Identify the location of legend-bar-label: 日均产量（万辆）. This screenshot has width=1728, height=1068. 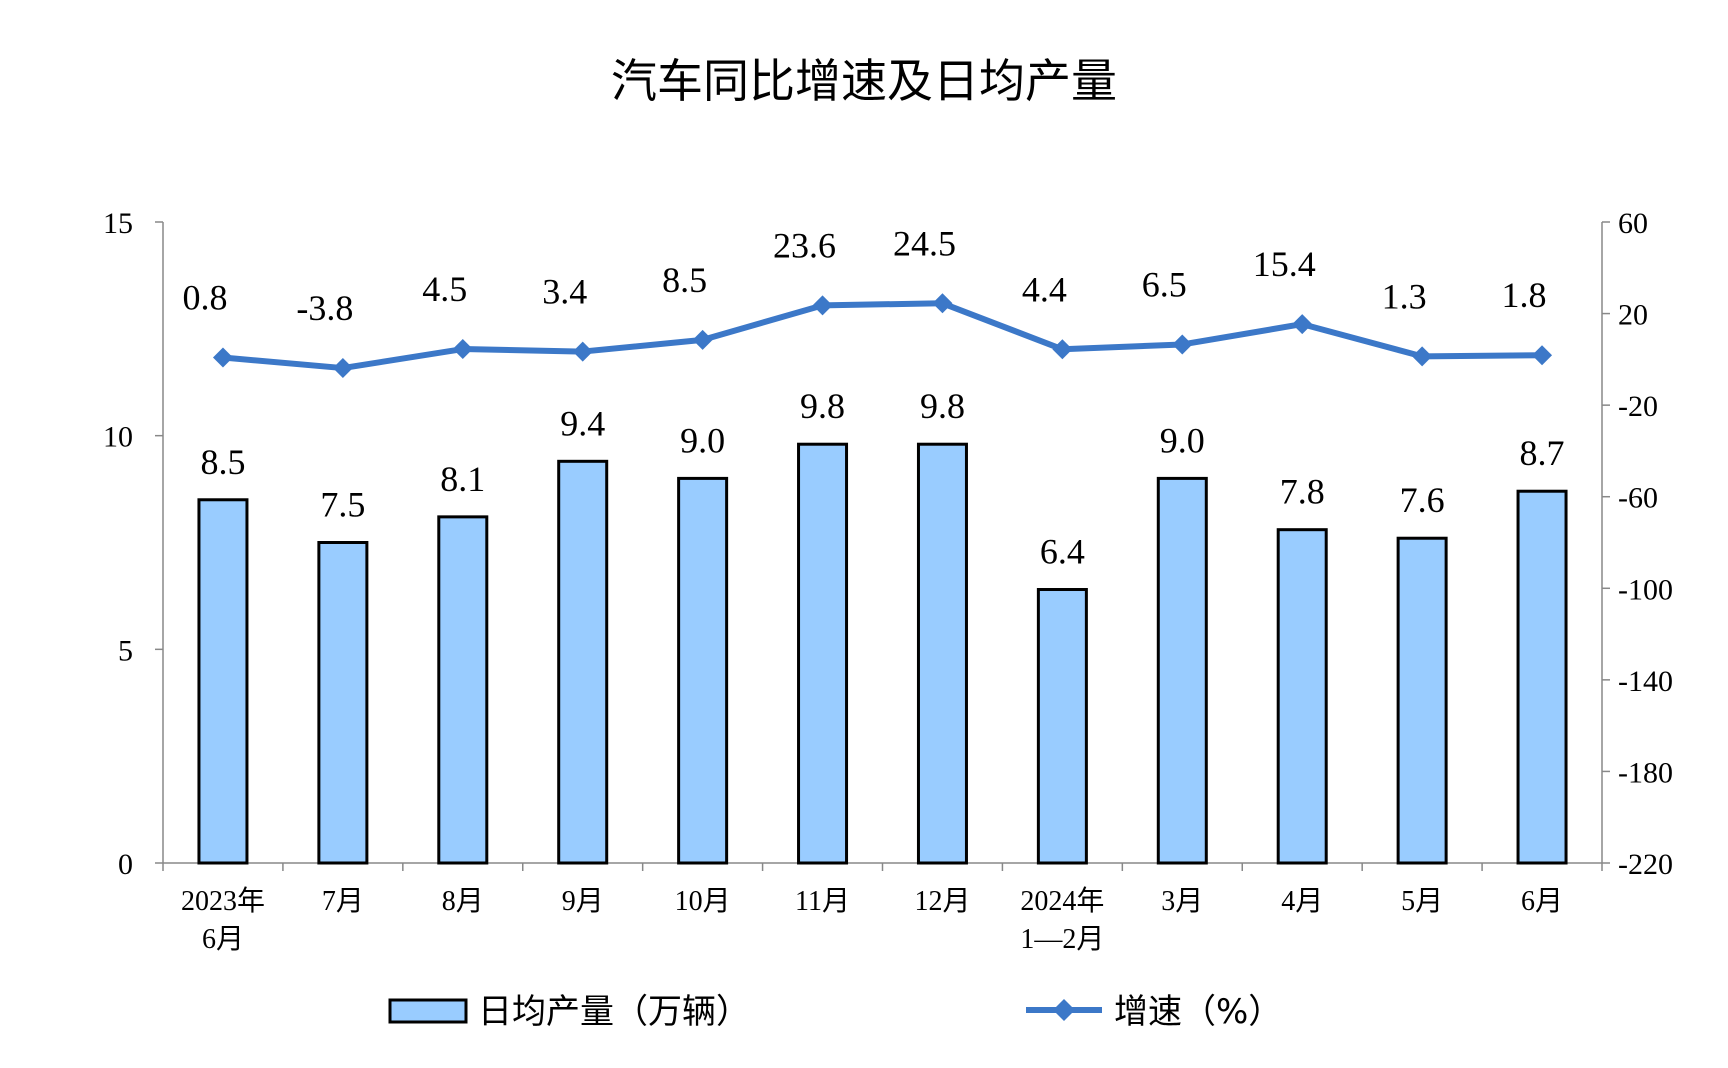
(614, 1012).